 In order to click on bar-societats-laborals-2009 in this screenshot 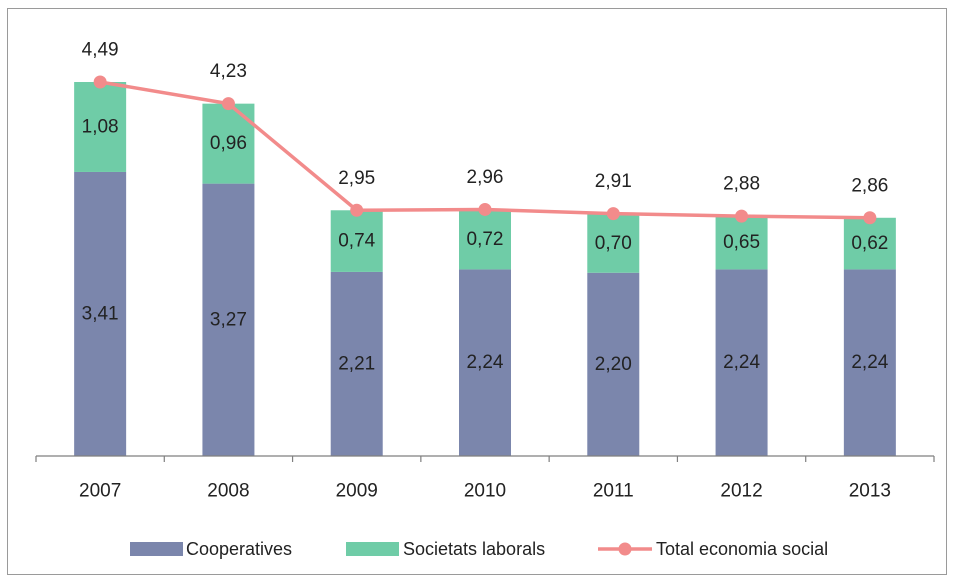, I will do `click(356, 241)`.